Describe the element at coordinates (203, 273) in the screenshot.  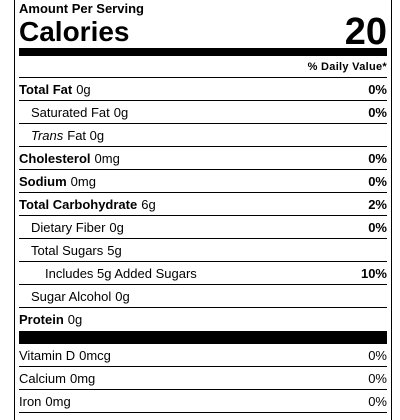
I see `nutrient-row: Includes 5g Added Sugars 10%` at that location.